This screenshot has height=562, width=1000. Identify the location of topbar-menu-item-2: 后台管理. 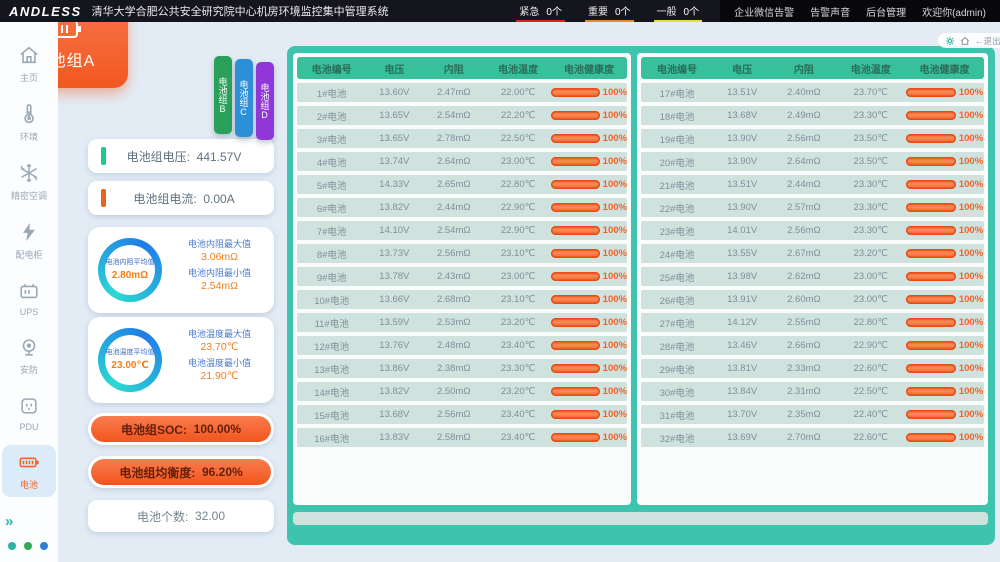
(886, 13).